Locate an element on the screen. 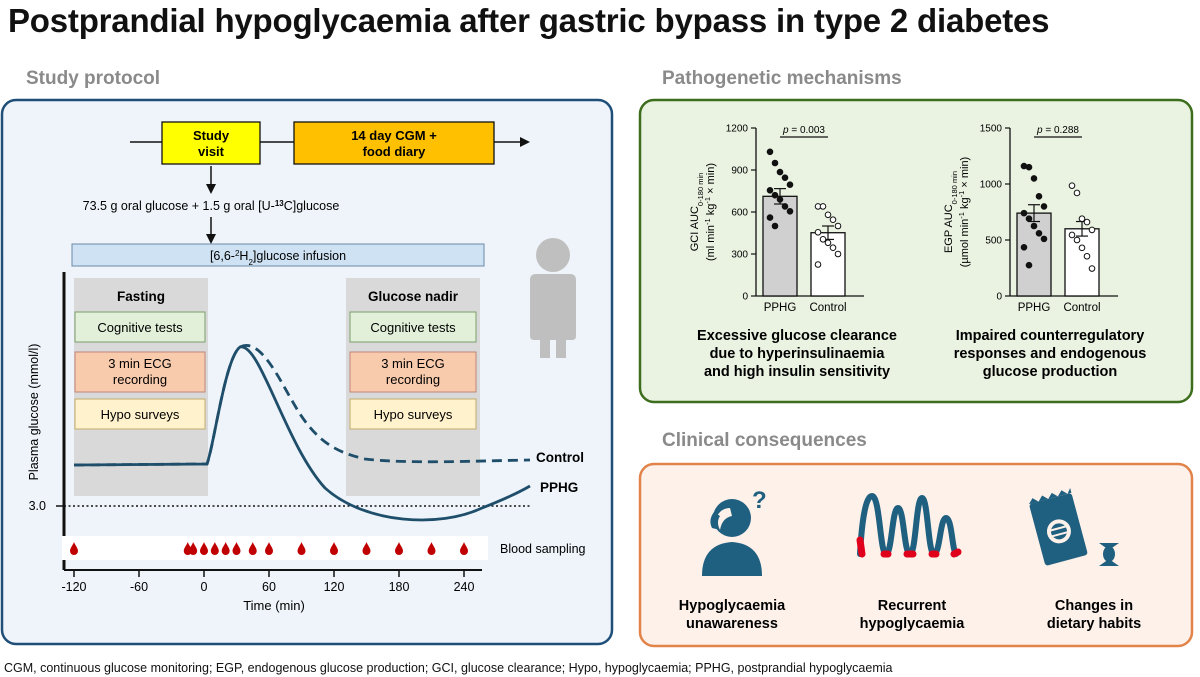  egp-ylabel-line2: (µmol min-1 kg-1 × min) is located at coordinates (964, 212).